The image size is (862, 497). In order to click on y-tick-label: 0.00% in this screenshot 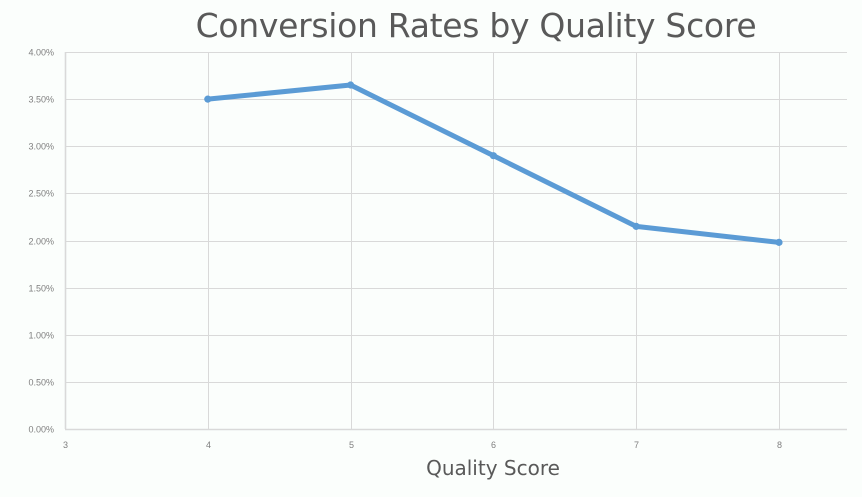, I will do `click(41, 430)`.